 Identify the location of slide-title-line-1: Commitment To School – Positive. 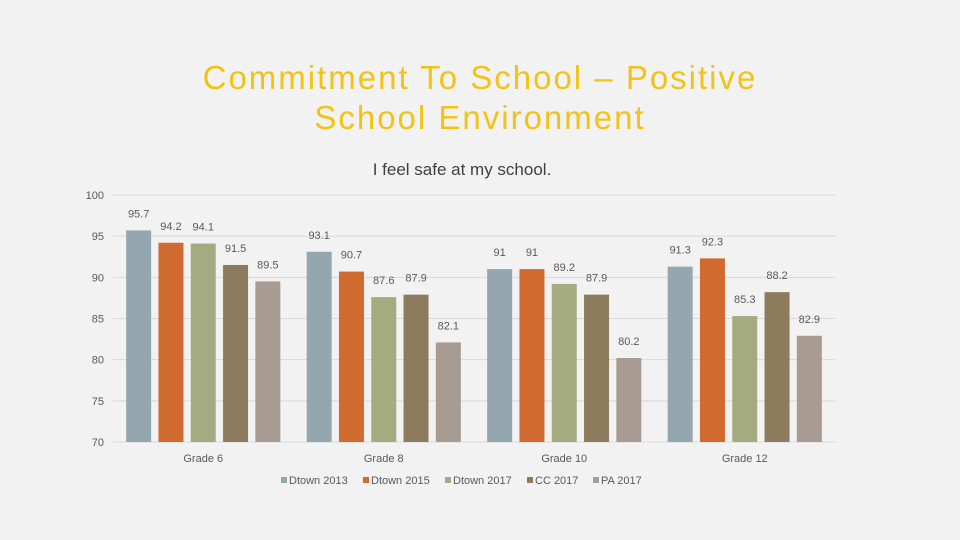
(480, 77).